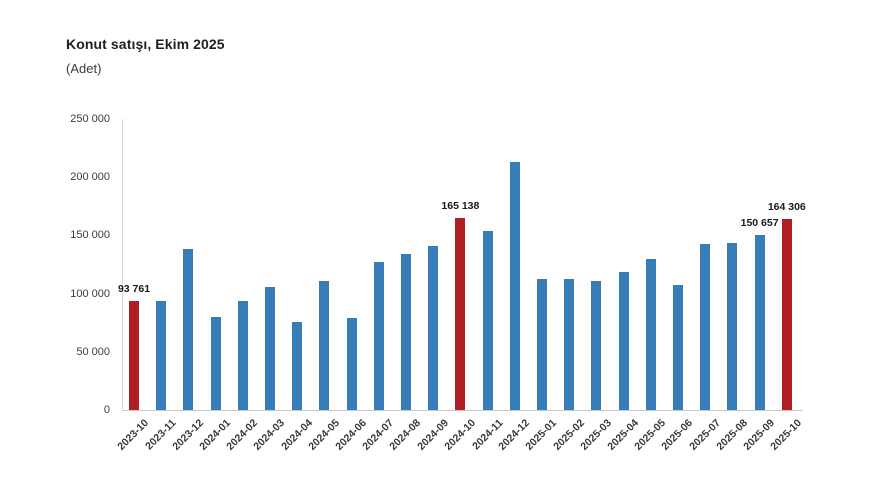 Image resolution: width=880 pixels, height=495 pixels. What do you see at coordinates (90, 235) in the screenshot?
I see `y-tick-label: 150 000` at bounding box center [90, 235].